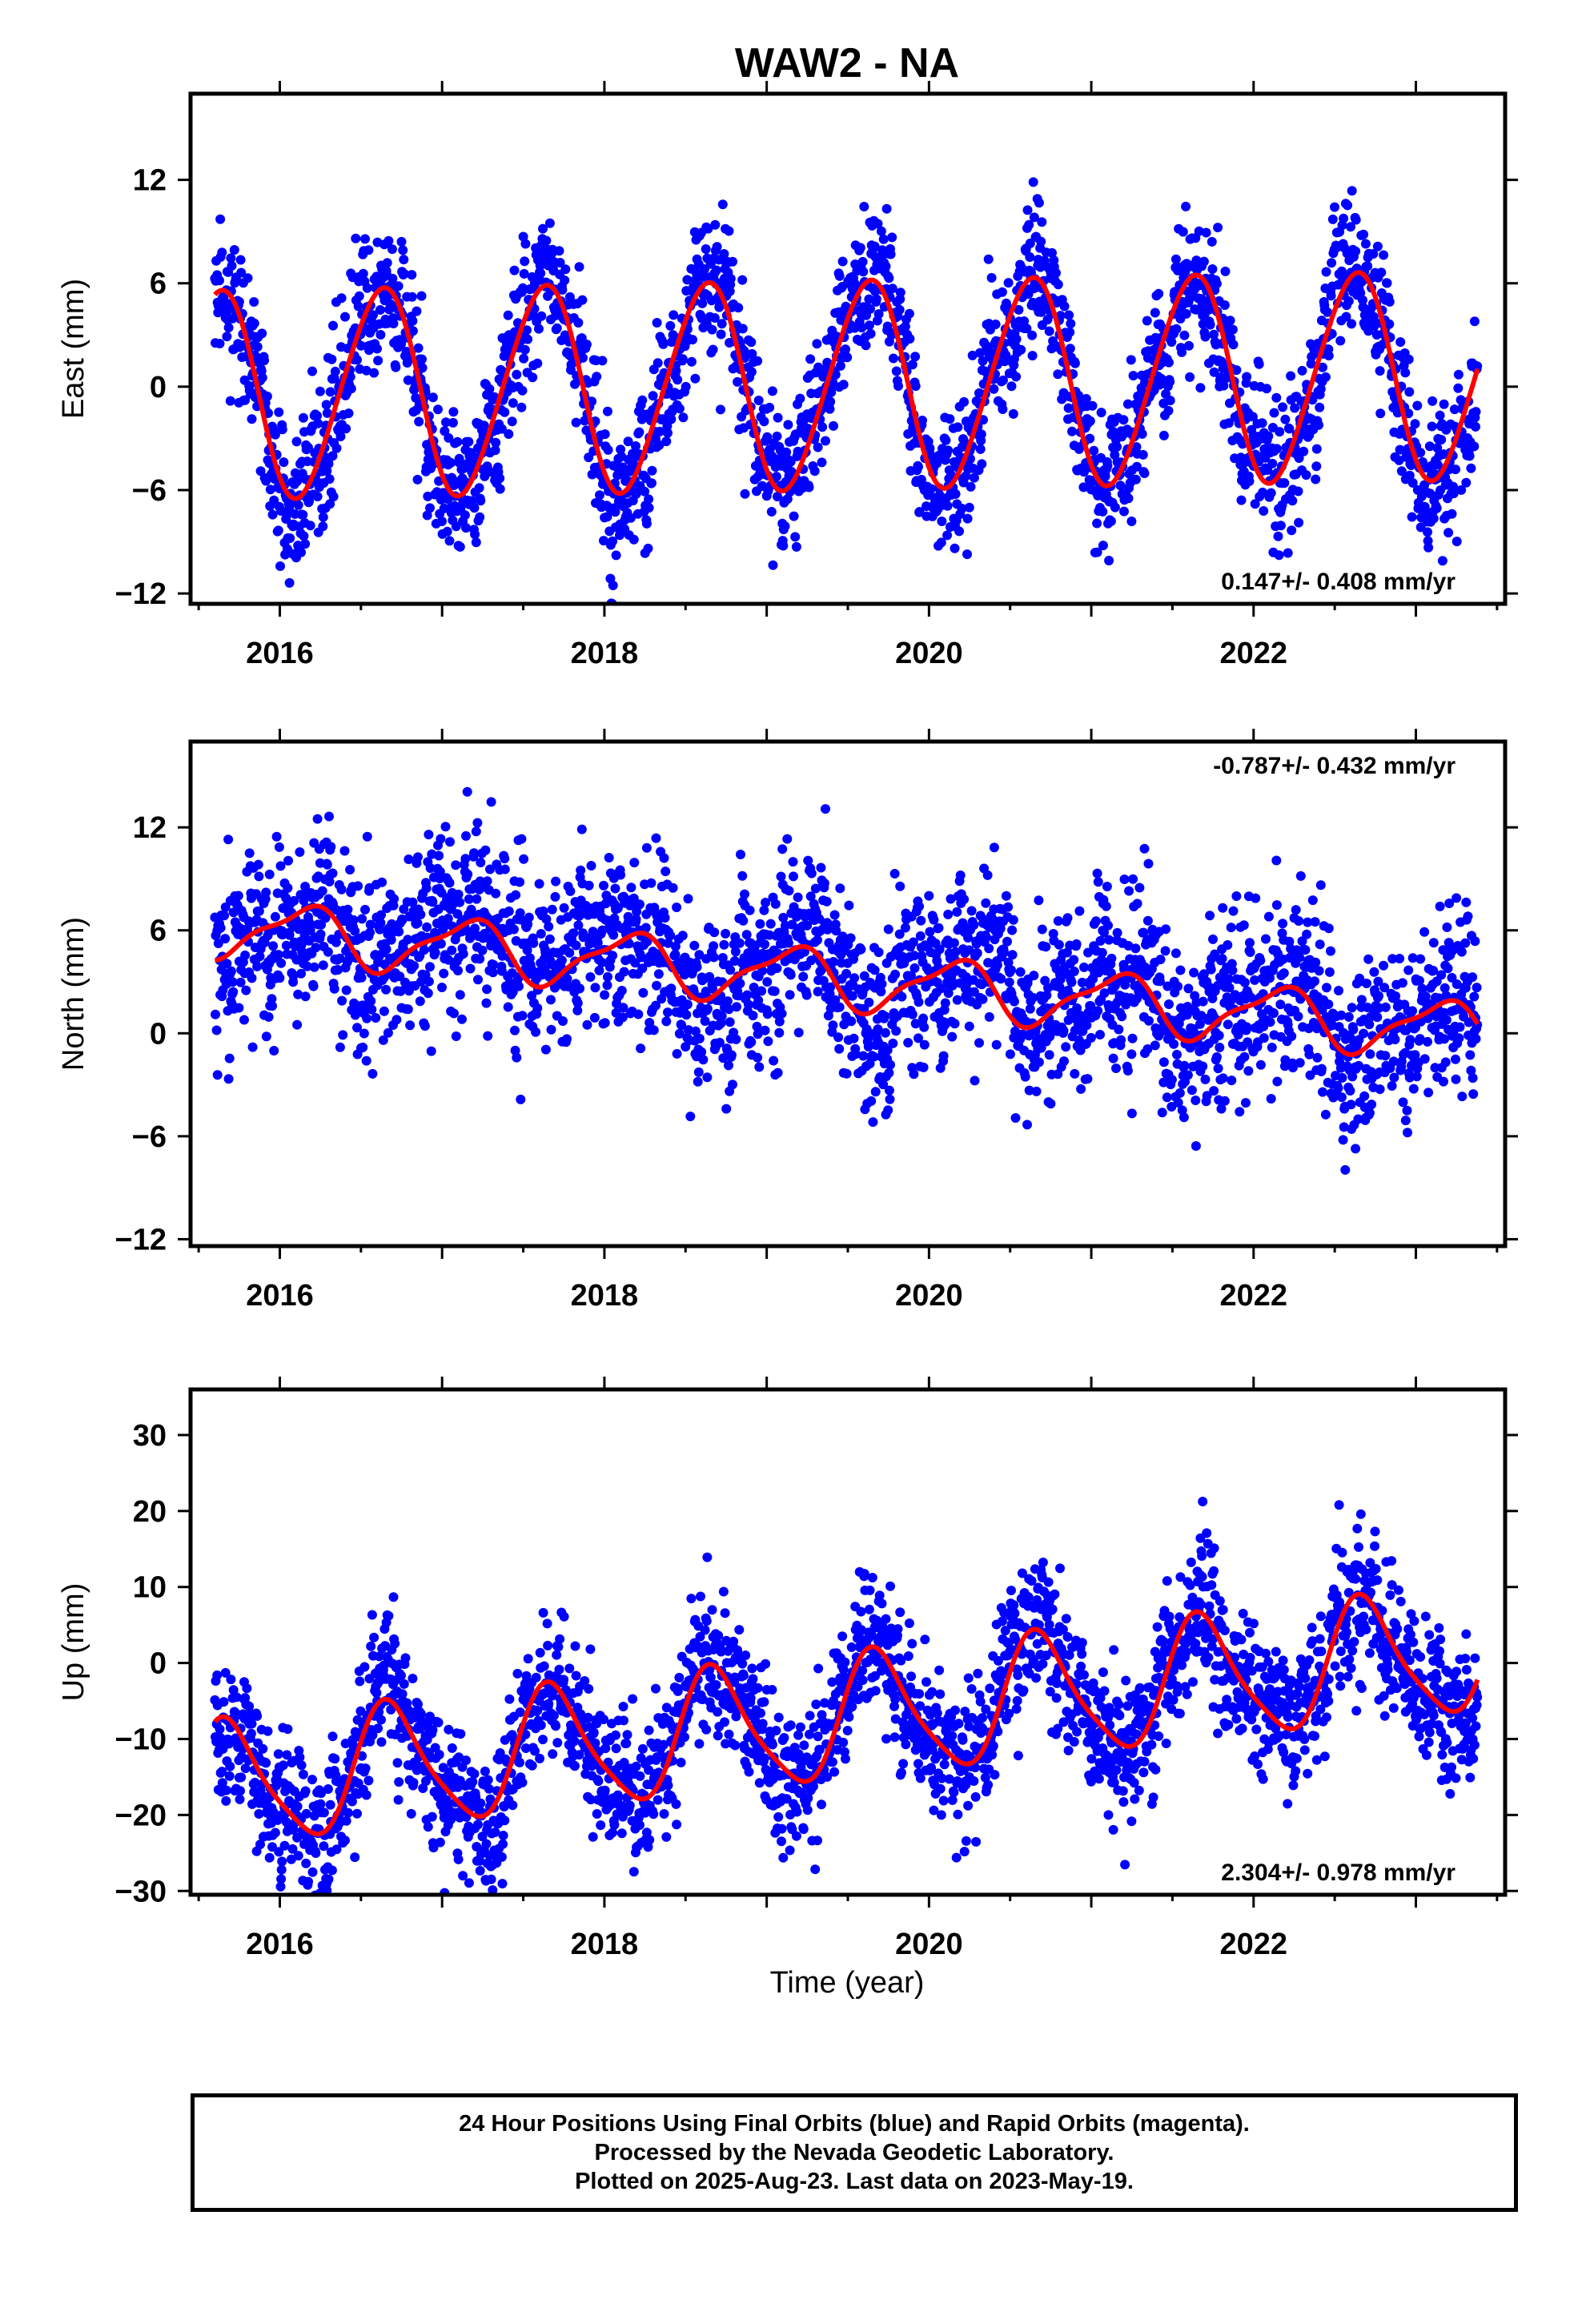 This screenshot has width=1582, height=2324. I want to click on east-axis-title: East (mm), so click(74, 349).